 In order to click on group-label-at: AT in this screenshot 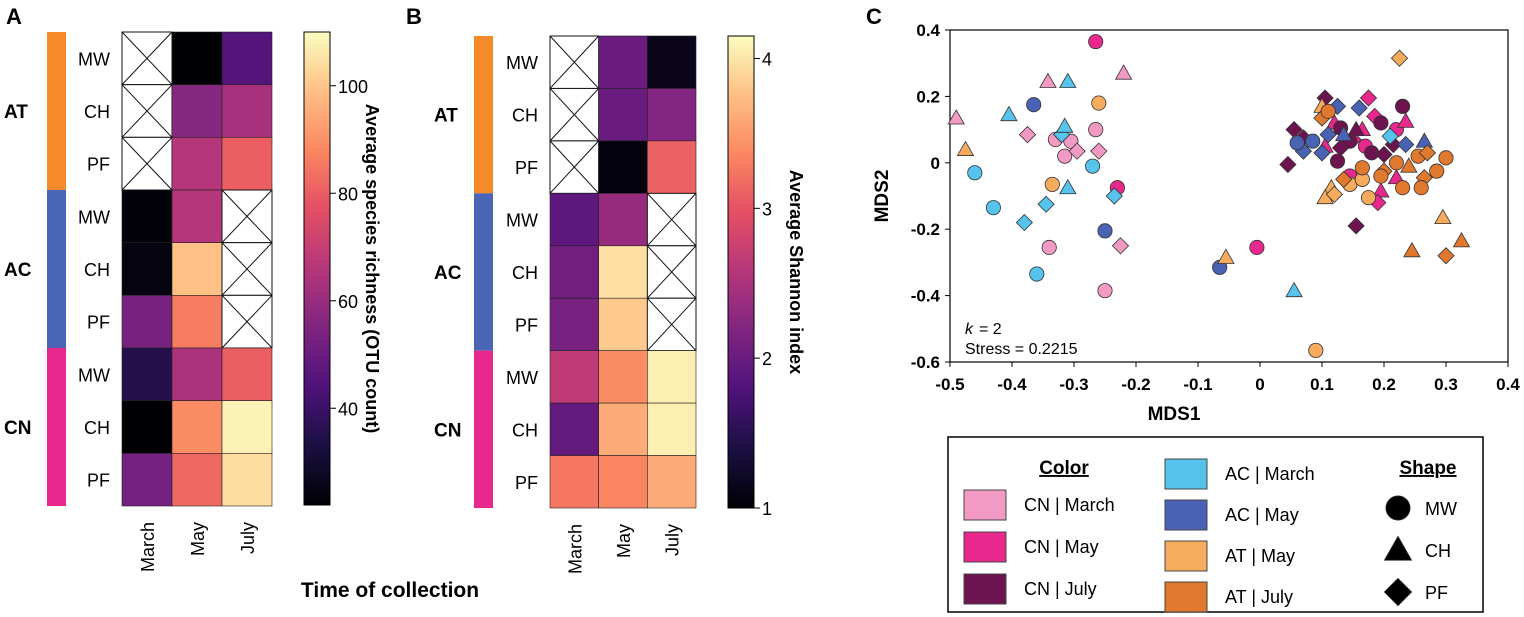, I will do `click(16, 112)`.